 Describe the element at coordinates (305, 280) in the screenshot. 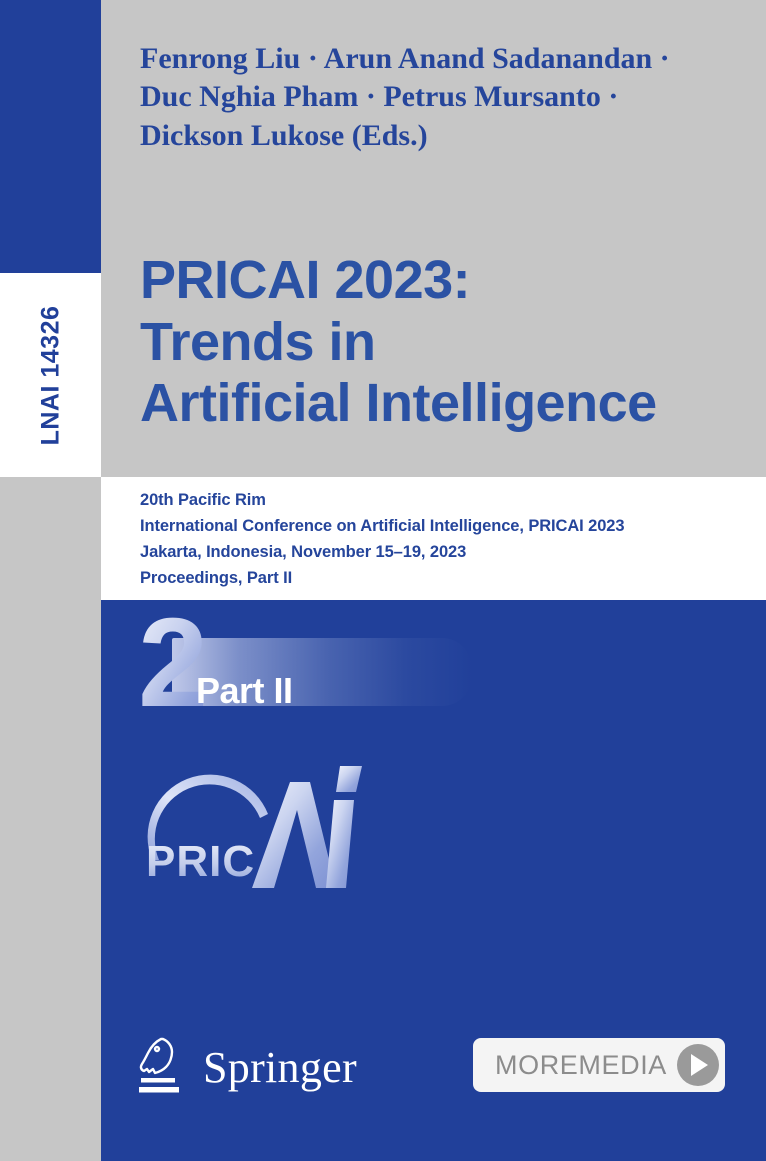

I see `title-line-1: PRICAI 2023:` at that location.